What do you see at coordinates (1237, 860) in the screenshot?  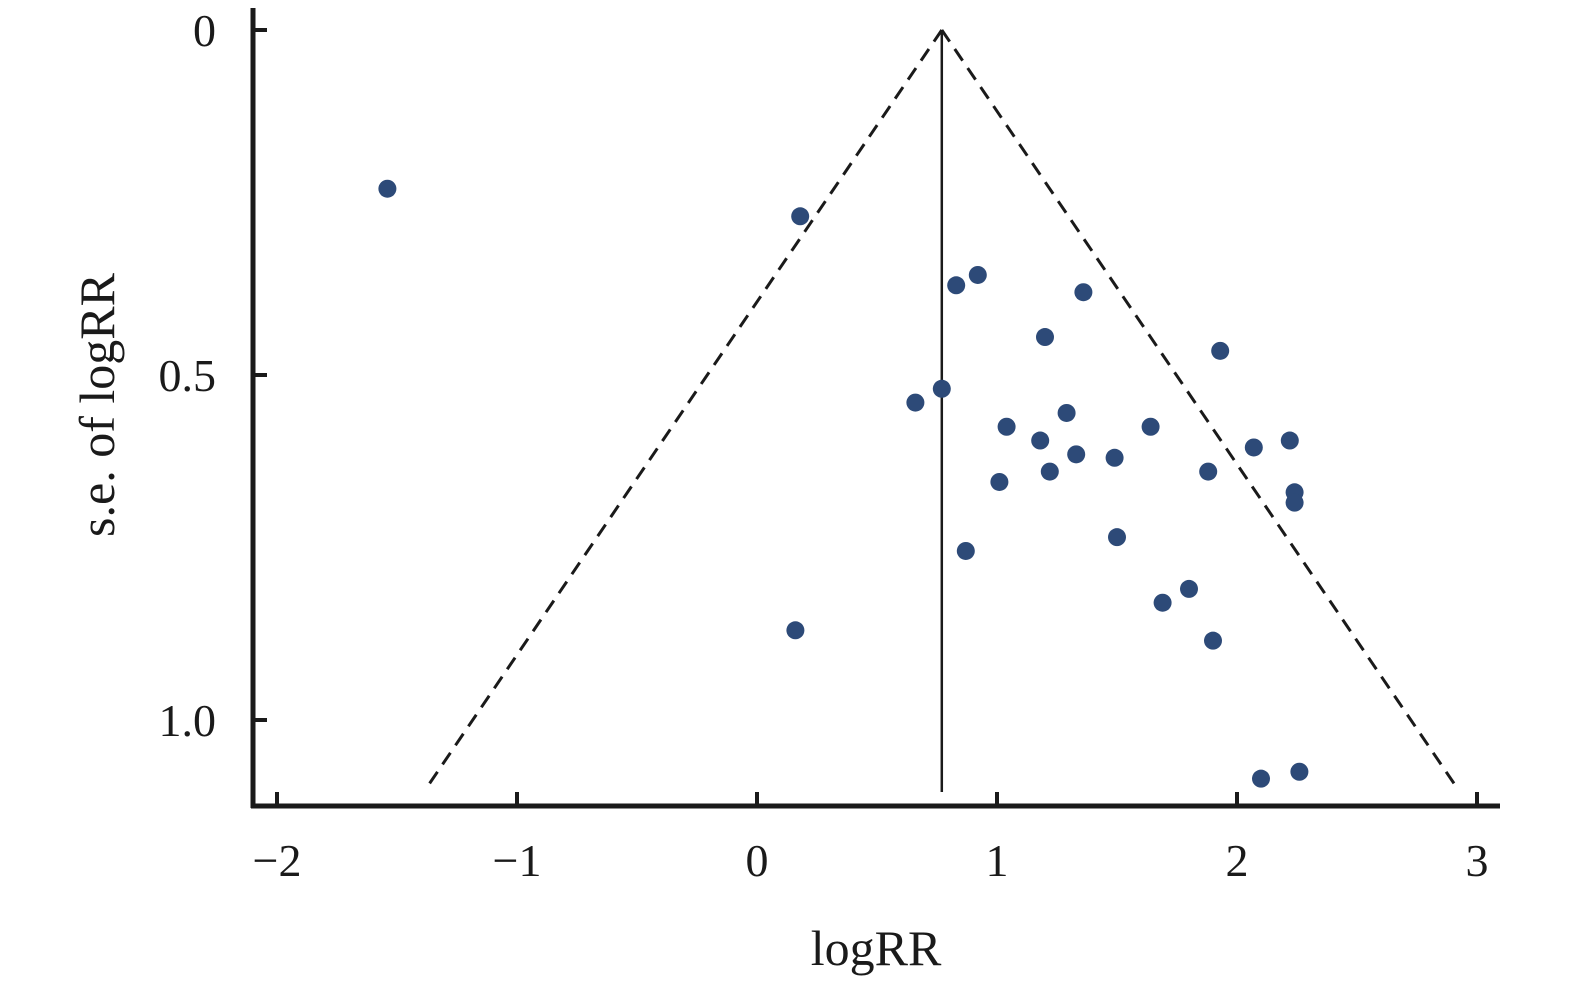 I see `x-tick-label: 2` at bounding box center [1237, 860].